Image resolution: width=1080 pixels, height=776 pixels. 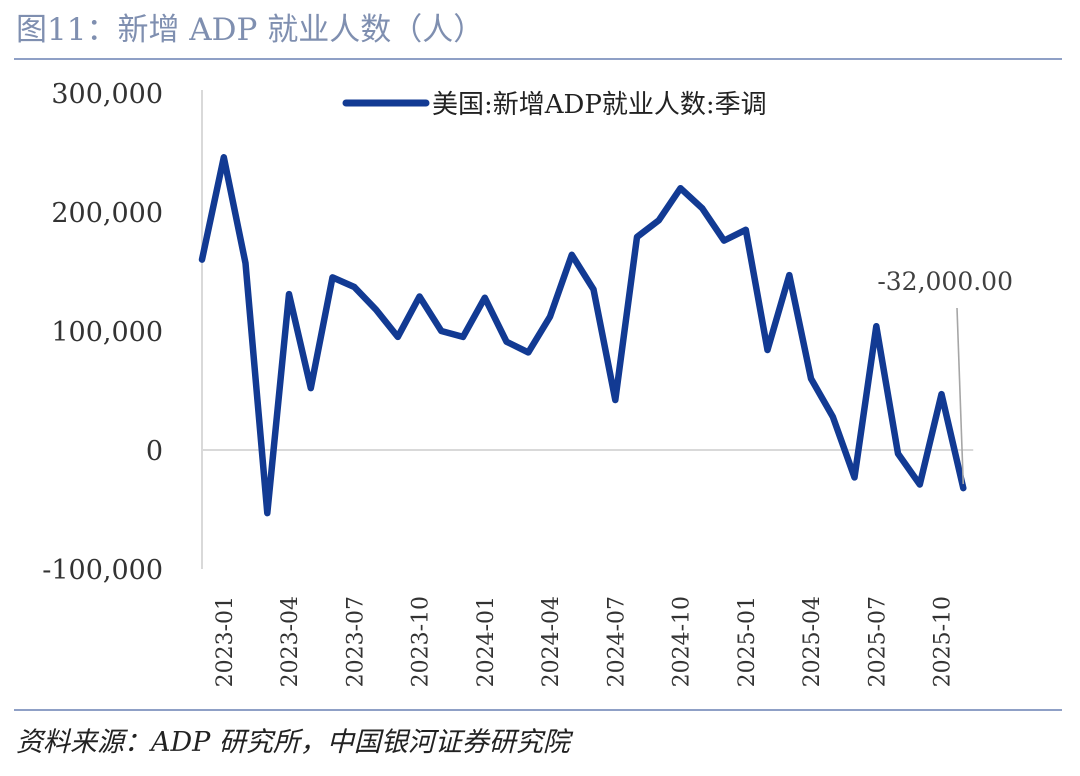 What do you see at coordinates (943, 641) in the screenshot?
I see `x-tick-label: 2025-10` at bounding box center [943, 641].